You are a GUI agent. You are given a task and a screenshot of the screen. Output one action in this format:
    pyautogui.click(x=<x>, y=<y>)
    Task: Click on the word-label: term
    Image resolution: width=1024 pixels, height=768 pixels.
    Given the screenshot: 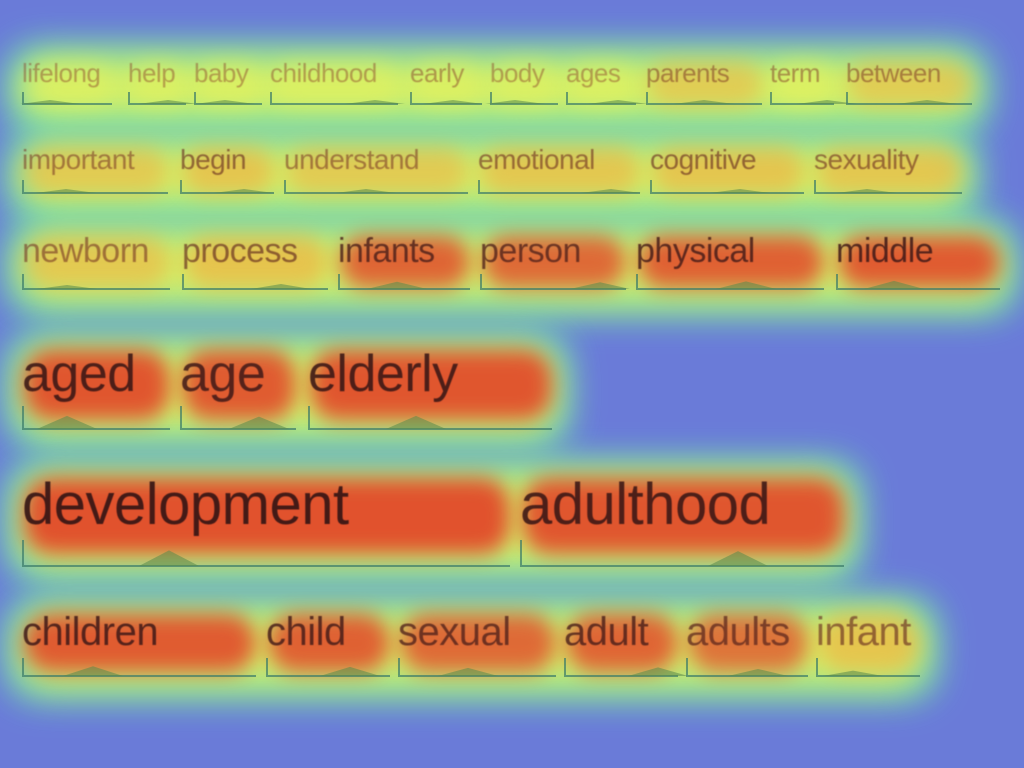 What is the action you would take?
    pyautogui.click(x=795, y=73)
    